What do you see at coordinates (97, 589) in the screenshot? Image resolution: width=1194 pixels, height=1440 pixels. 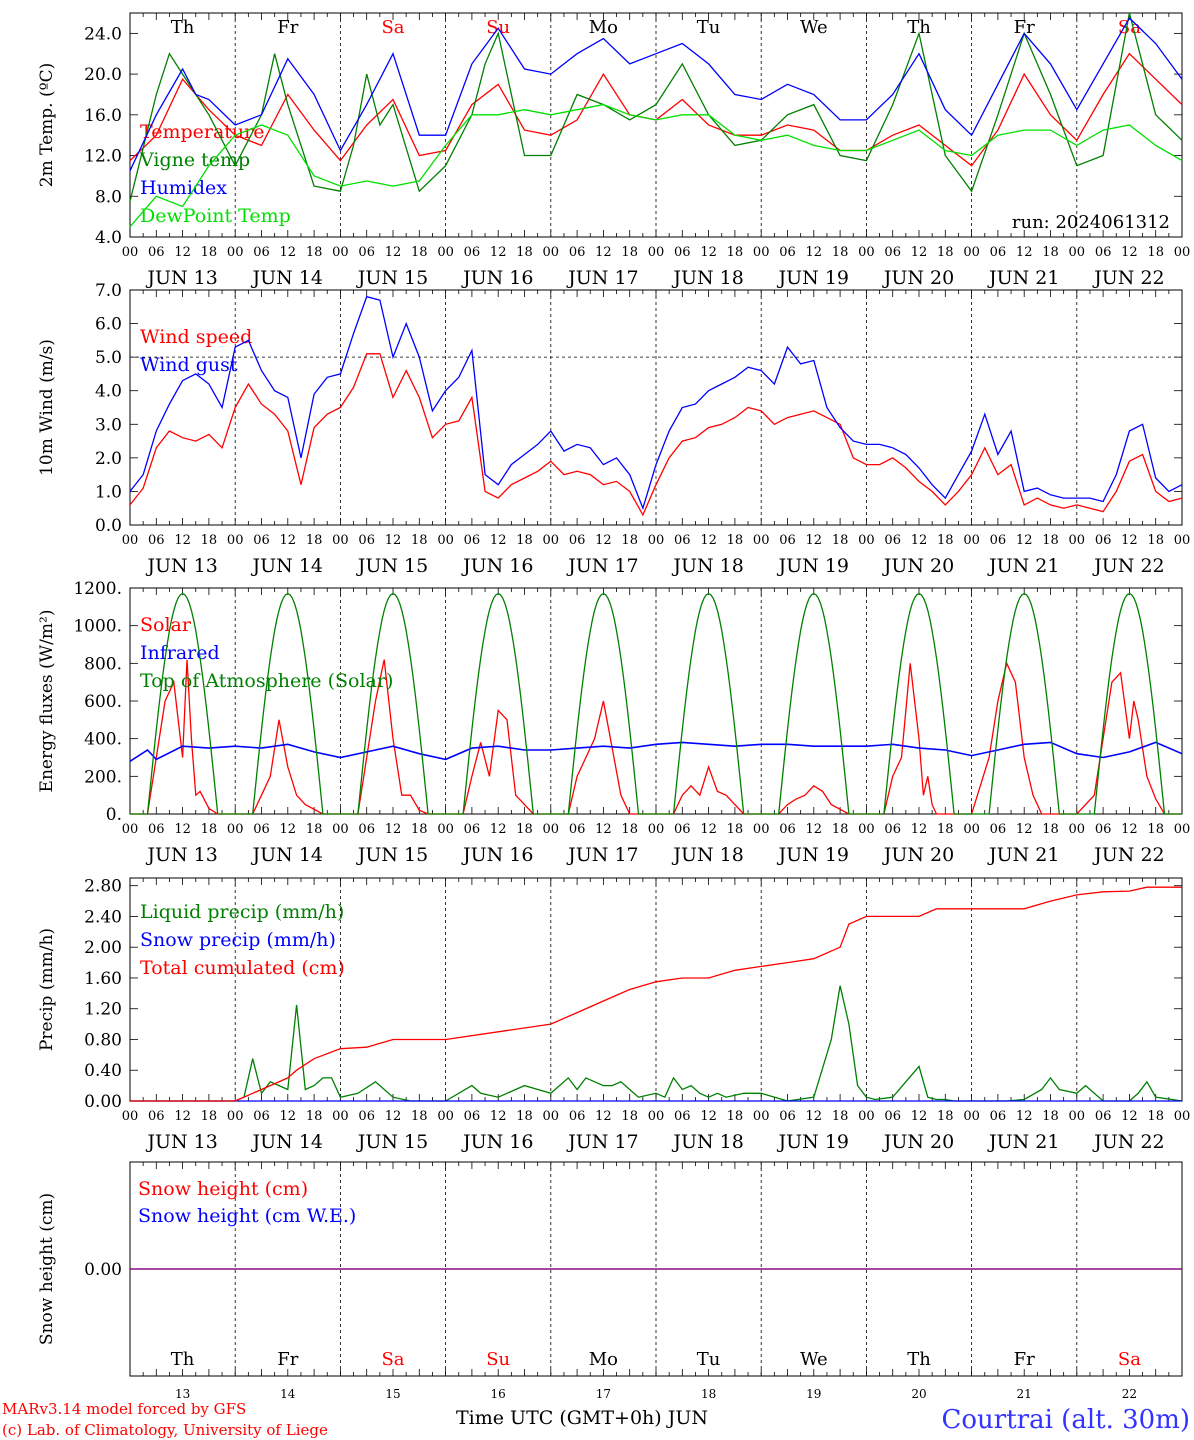 I see `y-tick-label: 1200.` at bounding box center [97, 589].